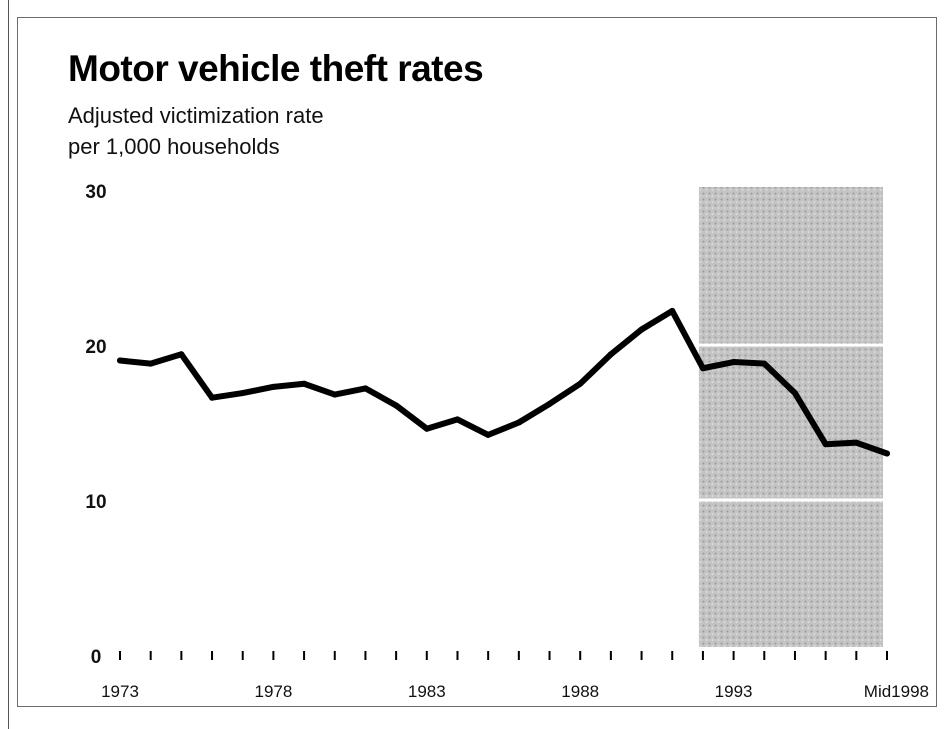 This screenshot has height=729, width=951. What do you see at coordinates (181, 354) in the screenshot?
I see `data-point-1975` at bounding box center [181, 354].